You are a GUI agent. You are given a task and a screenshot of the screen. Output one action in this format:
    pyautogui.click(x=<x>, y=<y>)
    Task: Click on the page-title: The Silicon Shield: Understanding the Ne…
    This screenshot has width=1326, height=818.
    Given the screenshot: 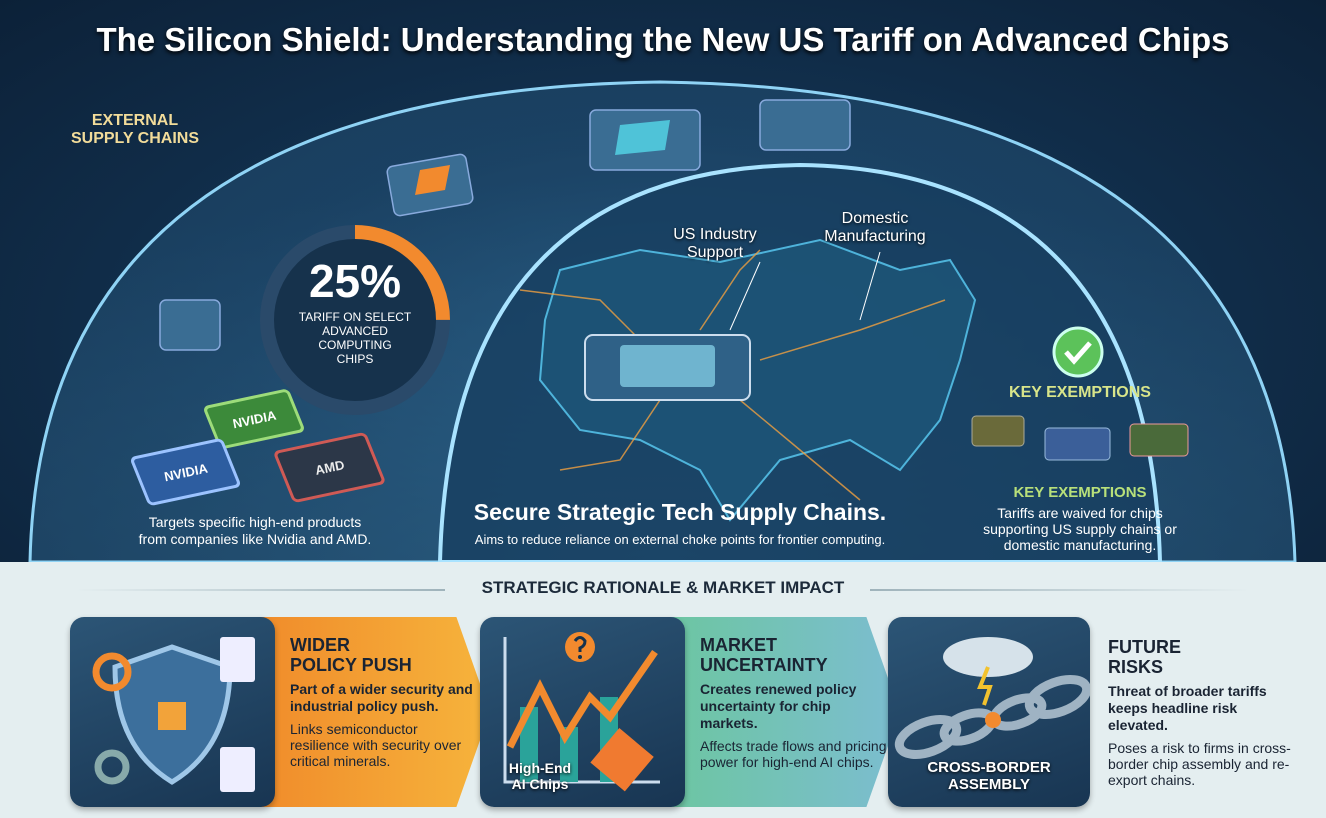 What is the action you would take?
    pyautogui.click(x=663, y=39)
    